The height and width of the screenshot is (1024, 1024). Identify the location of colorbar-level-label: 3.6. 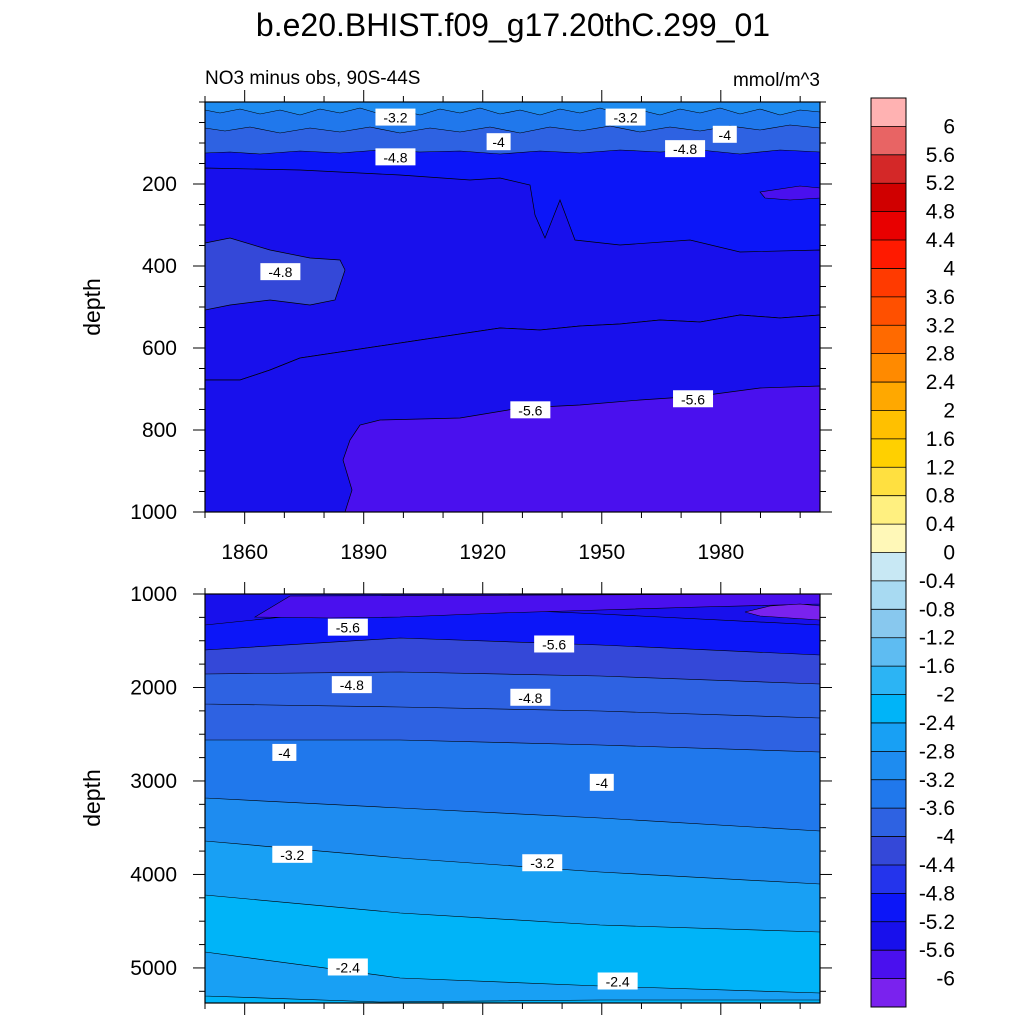
(940, 297).